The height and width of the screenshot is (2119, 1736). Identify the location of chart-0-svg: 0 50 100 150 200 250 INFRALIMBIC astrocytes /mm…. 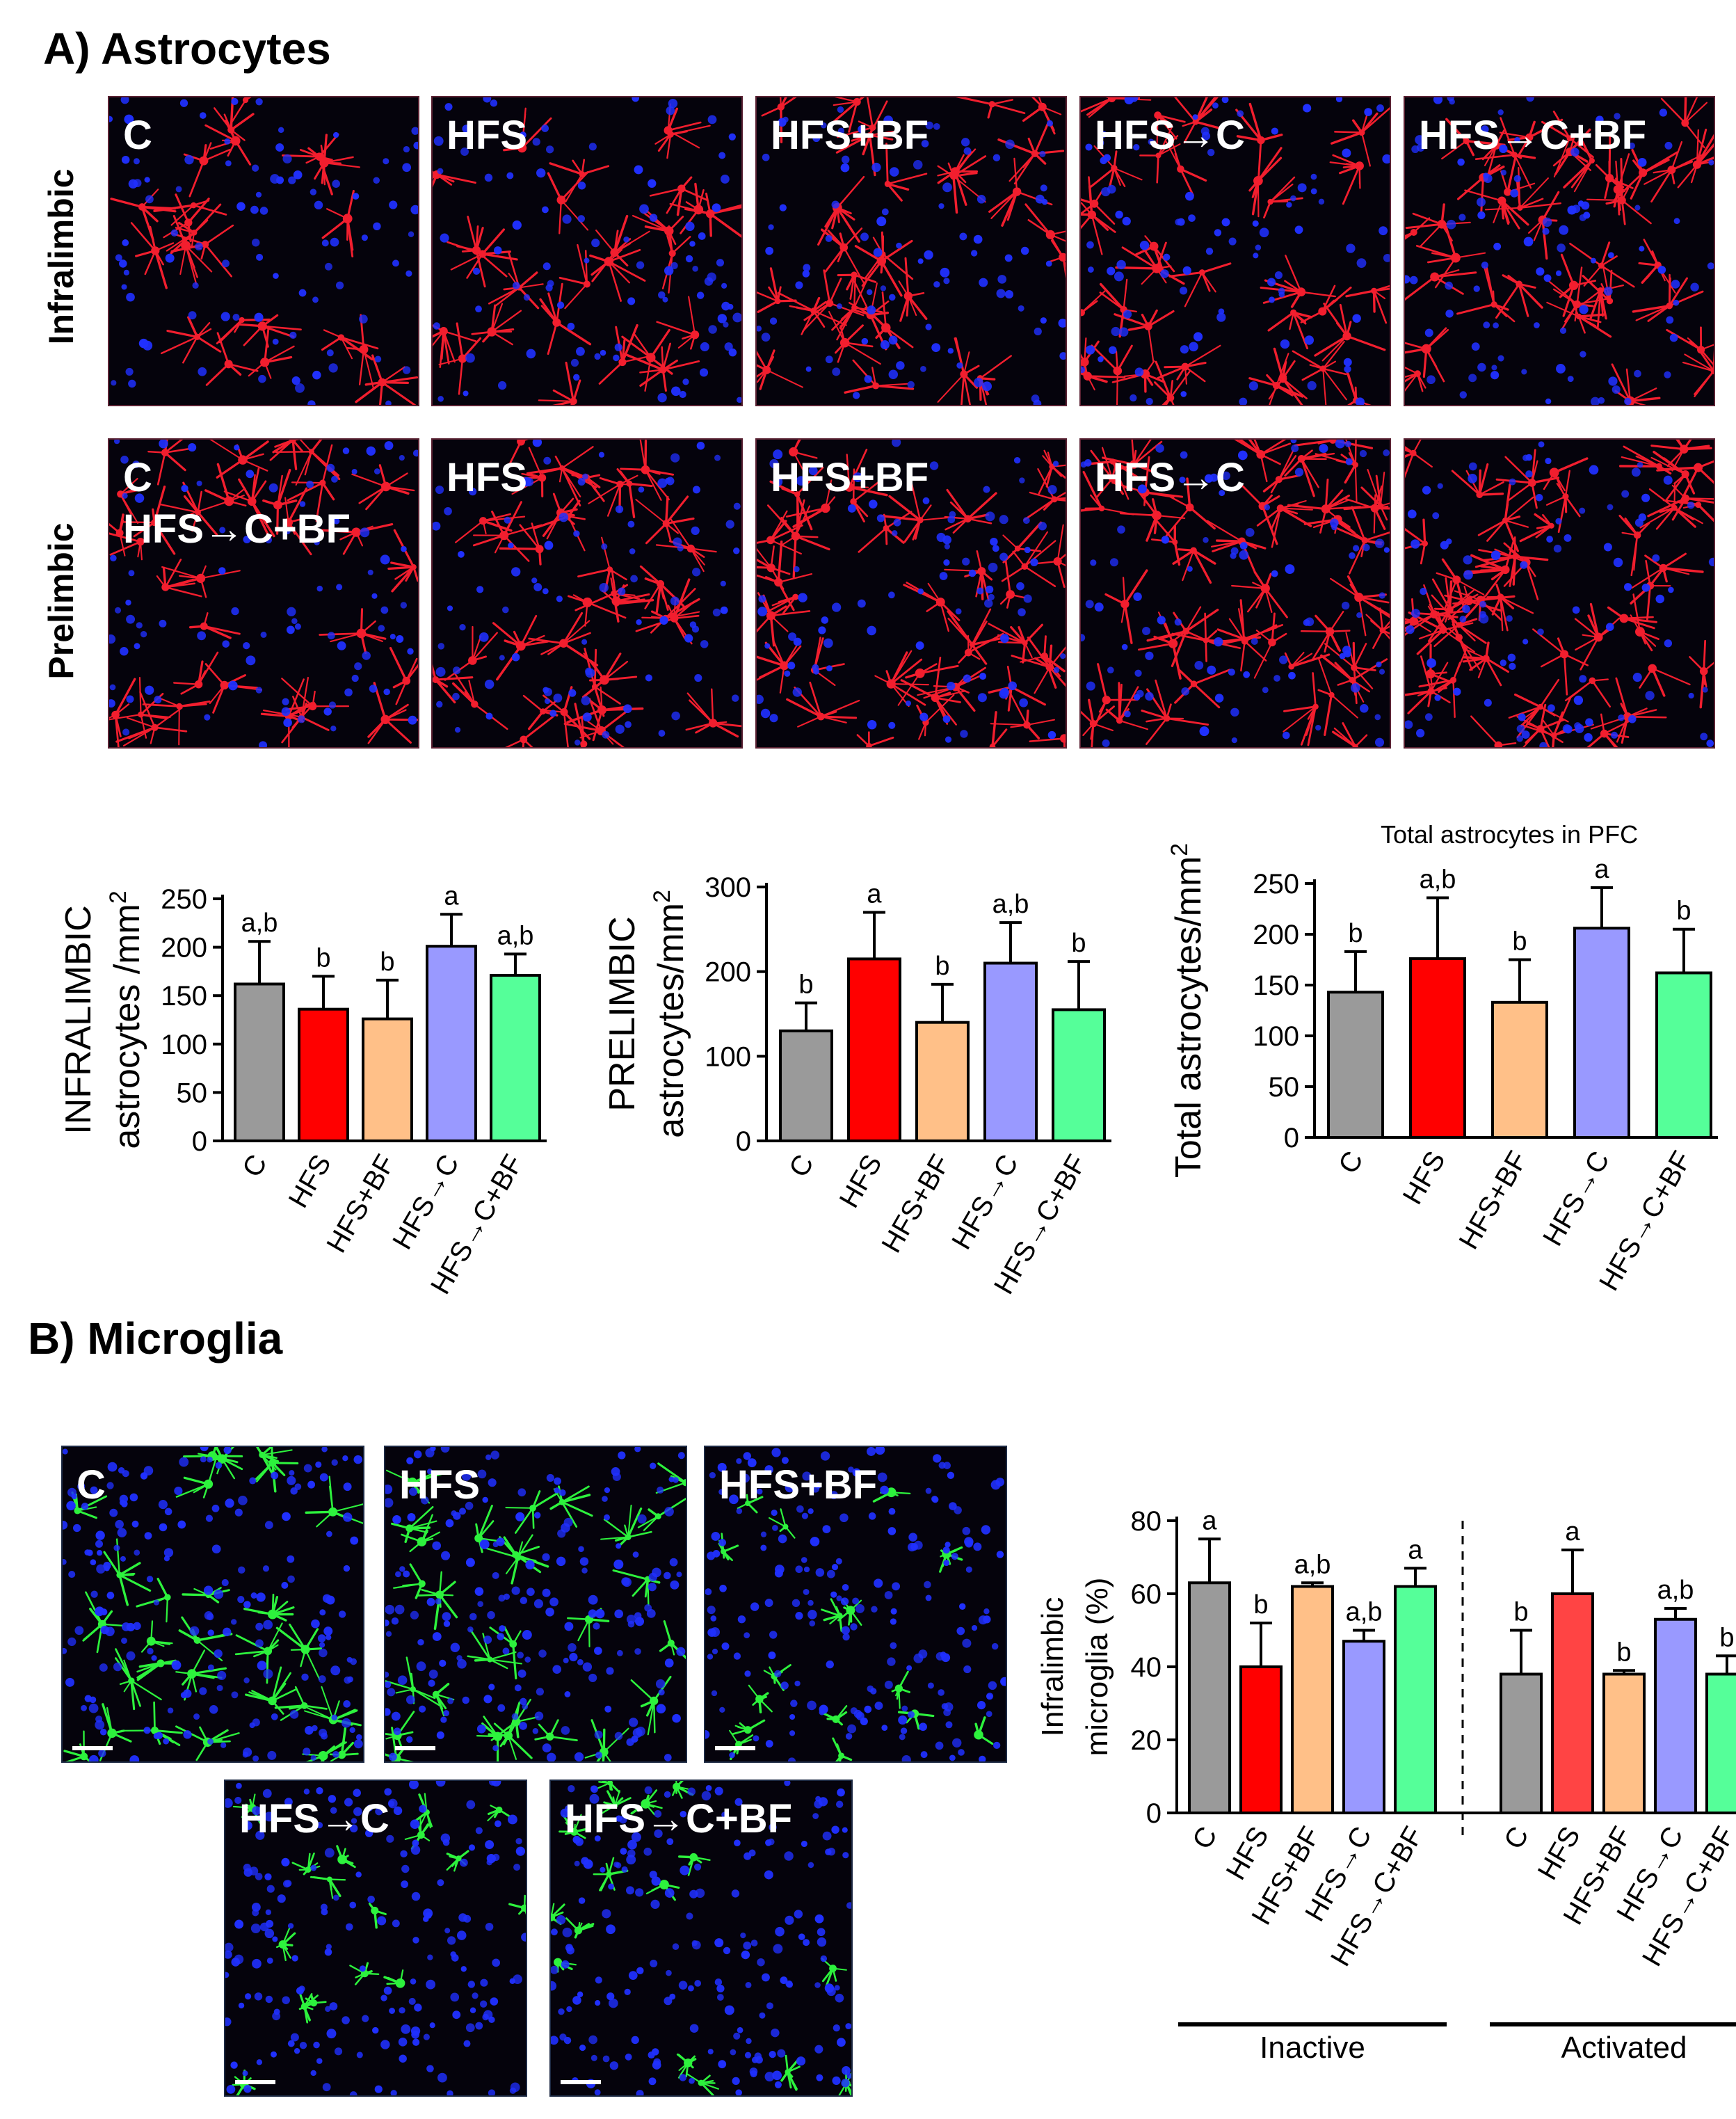
(302, 1090).